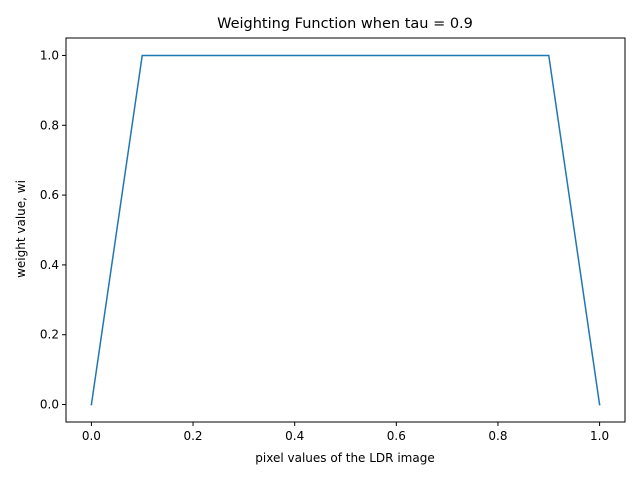  Describe the element at coordinates (345, 24) in the screenshot. I see `chart-title: Weighting Function when tau = 0.9` at that location.